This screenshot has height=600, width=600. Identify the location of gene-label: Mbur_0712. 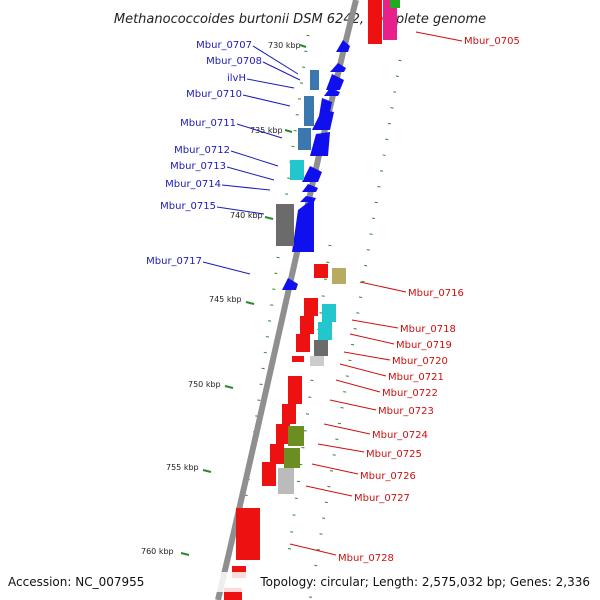
(202, 150).